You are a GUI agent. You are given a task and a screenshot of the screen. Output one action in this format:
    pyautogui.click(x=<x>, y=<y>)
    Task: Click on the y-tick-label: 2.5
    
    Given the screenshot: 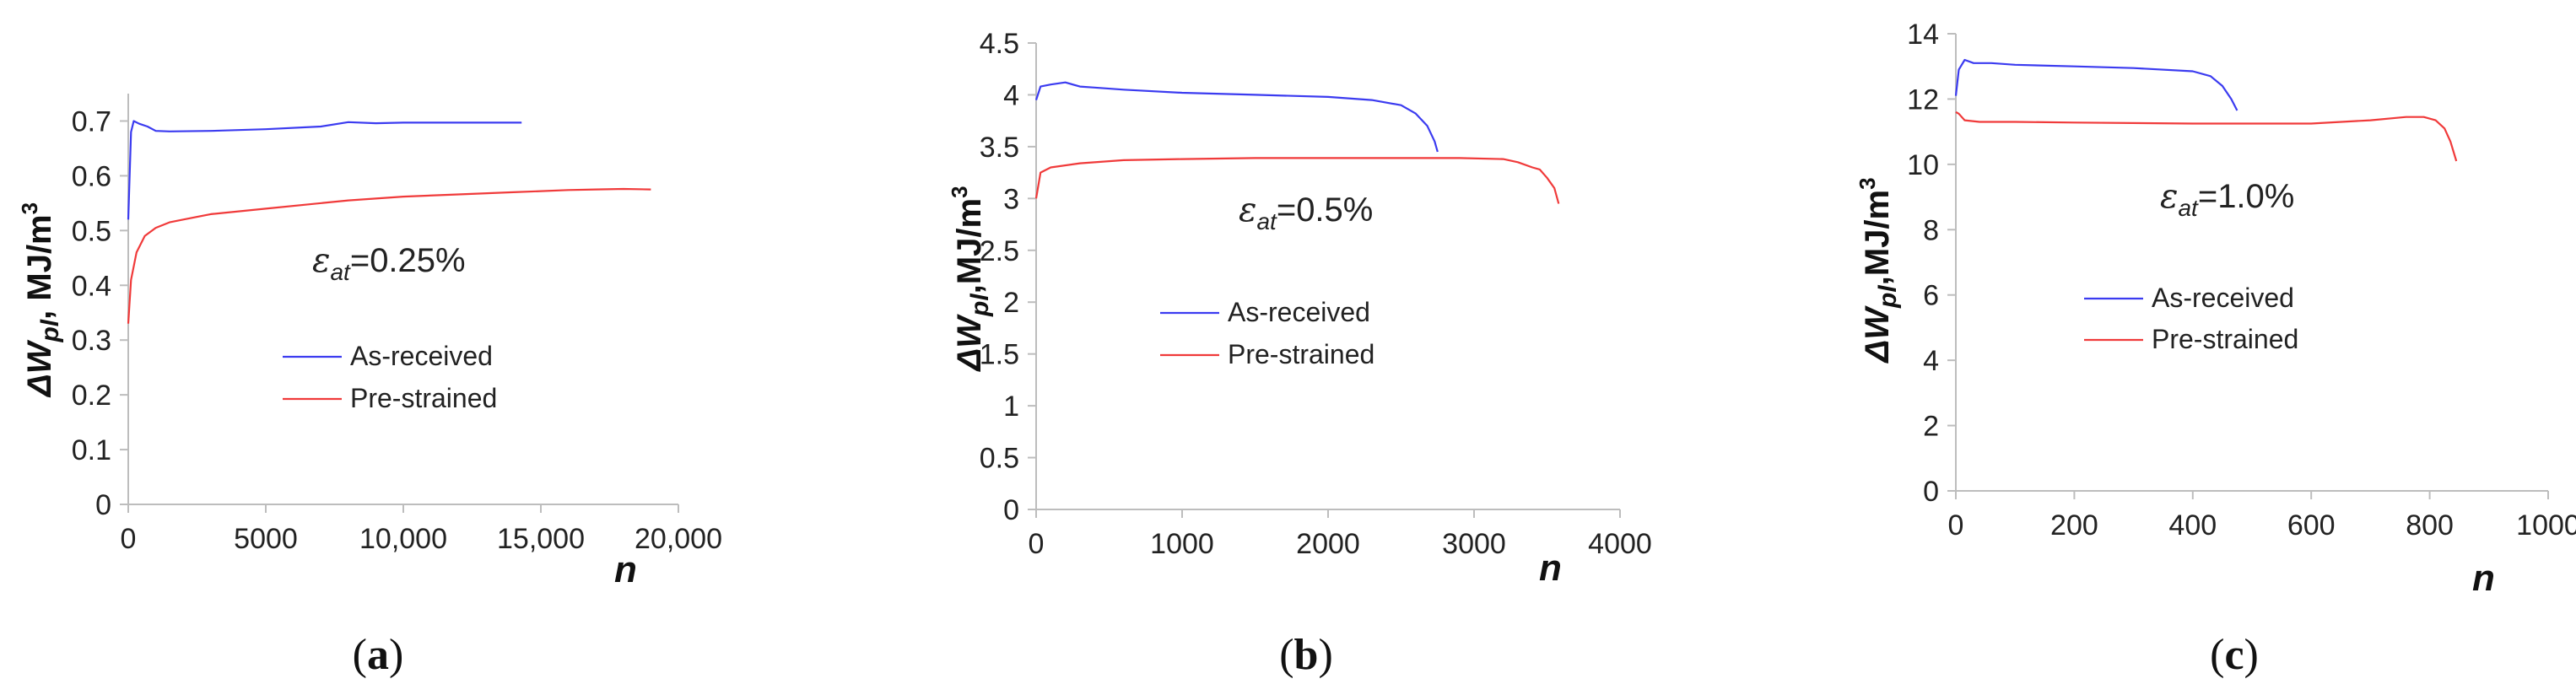 What is the action you would take?
    pyautogui.click(x=999, y=251)
    